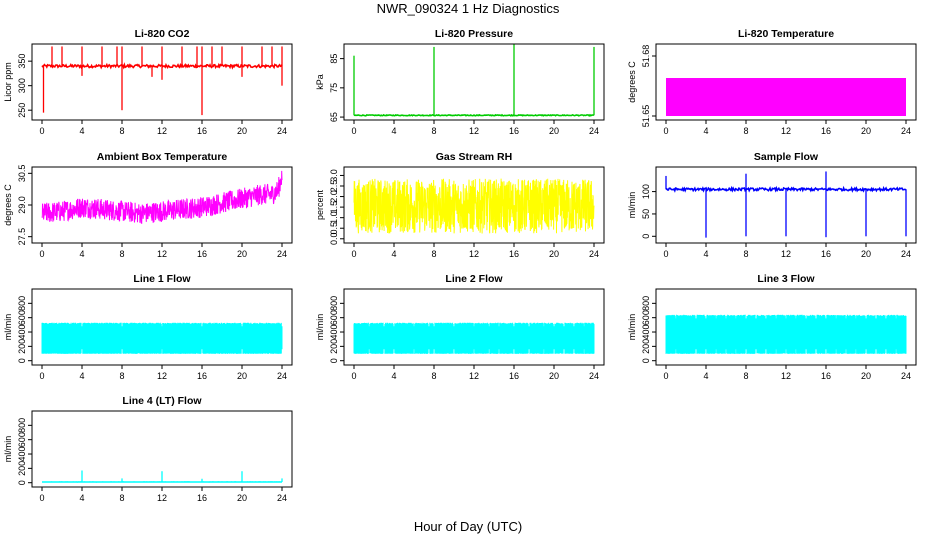 Image resolution: width=936 pixels, height=540 pixels. What do you see at coordinates (334, 175) in the screenshot?
I see `y-tick-label: 3.0` at bounding box center [334, 175].